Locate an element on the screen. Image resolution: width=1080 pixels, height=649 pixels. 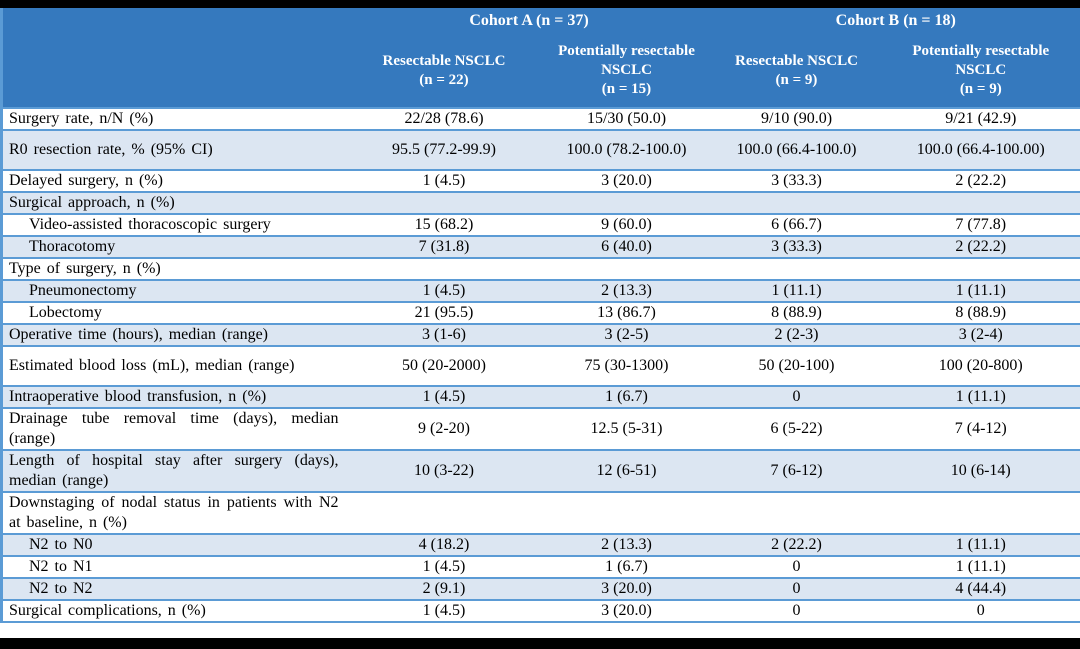
value-cell: 50 (20-100) is located at coordinates (796, 365).